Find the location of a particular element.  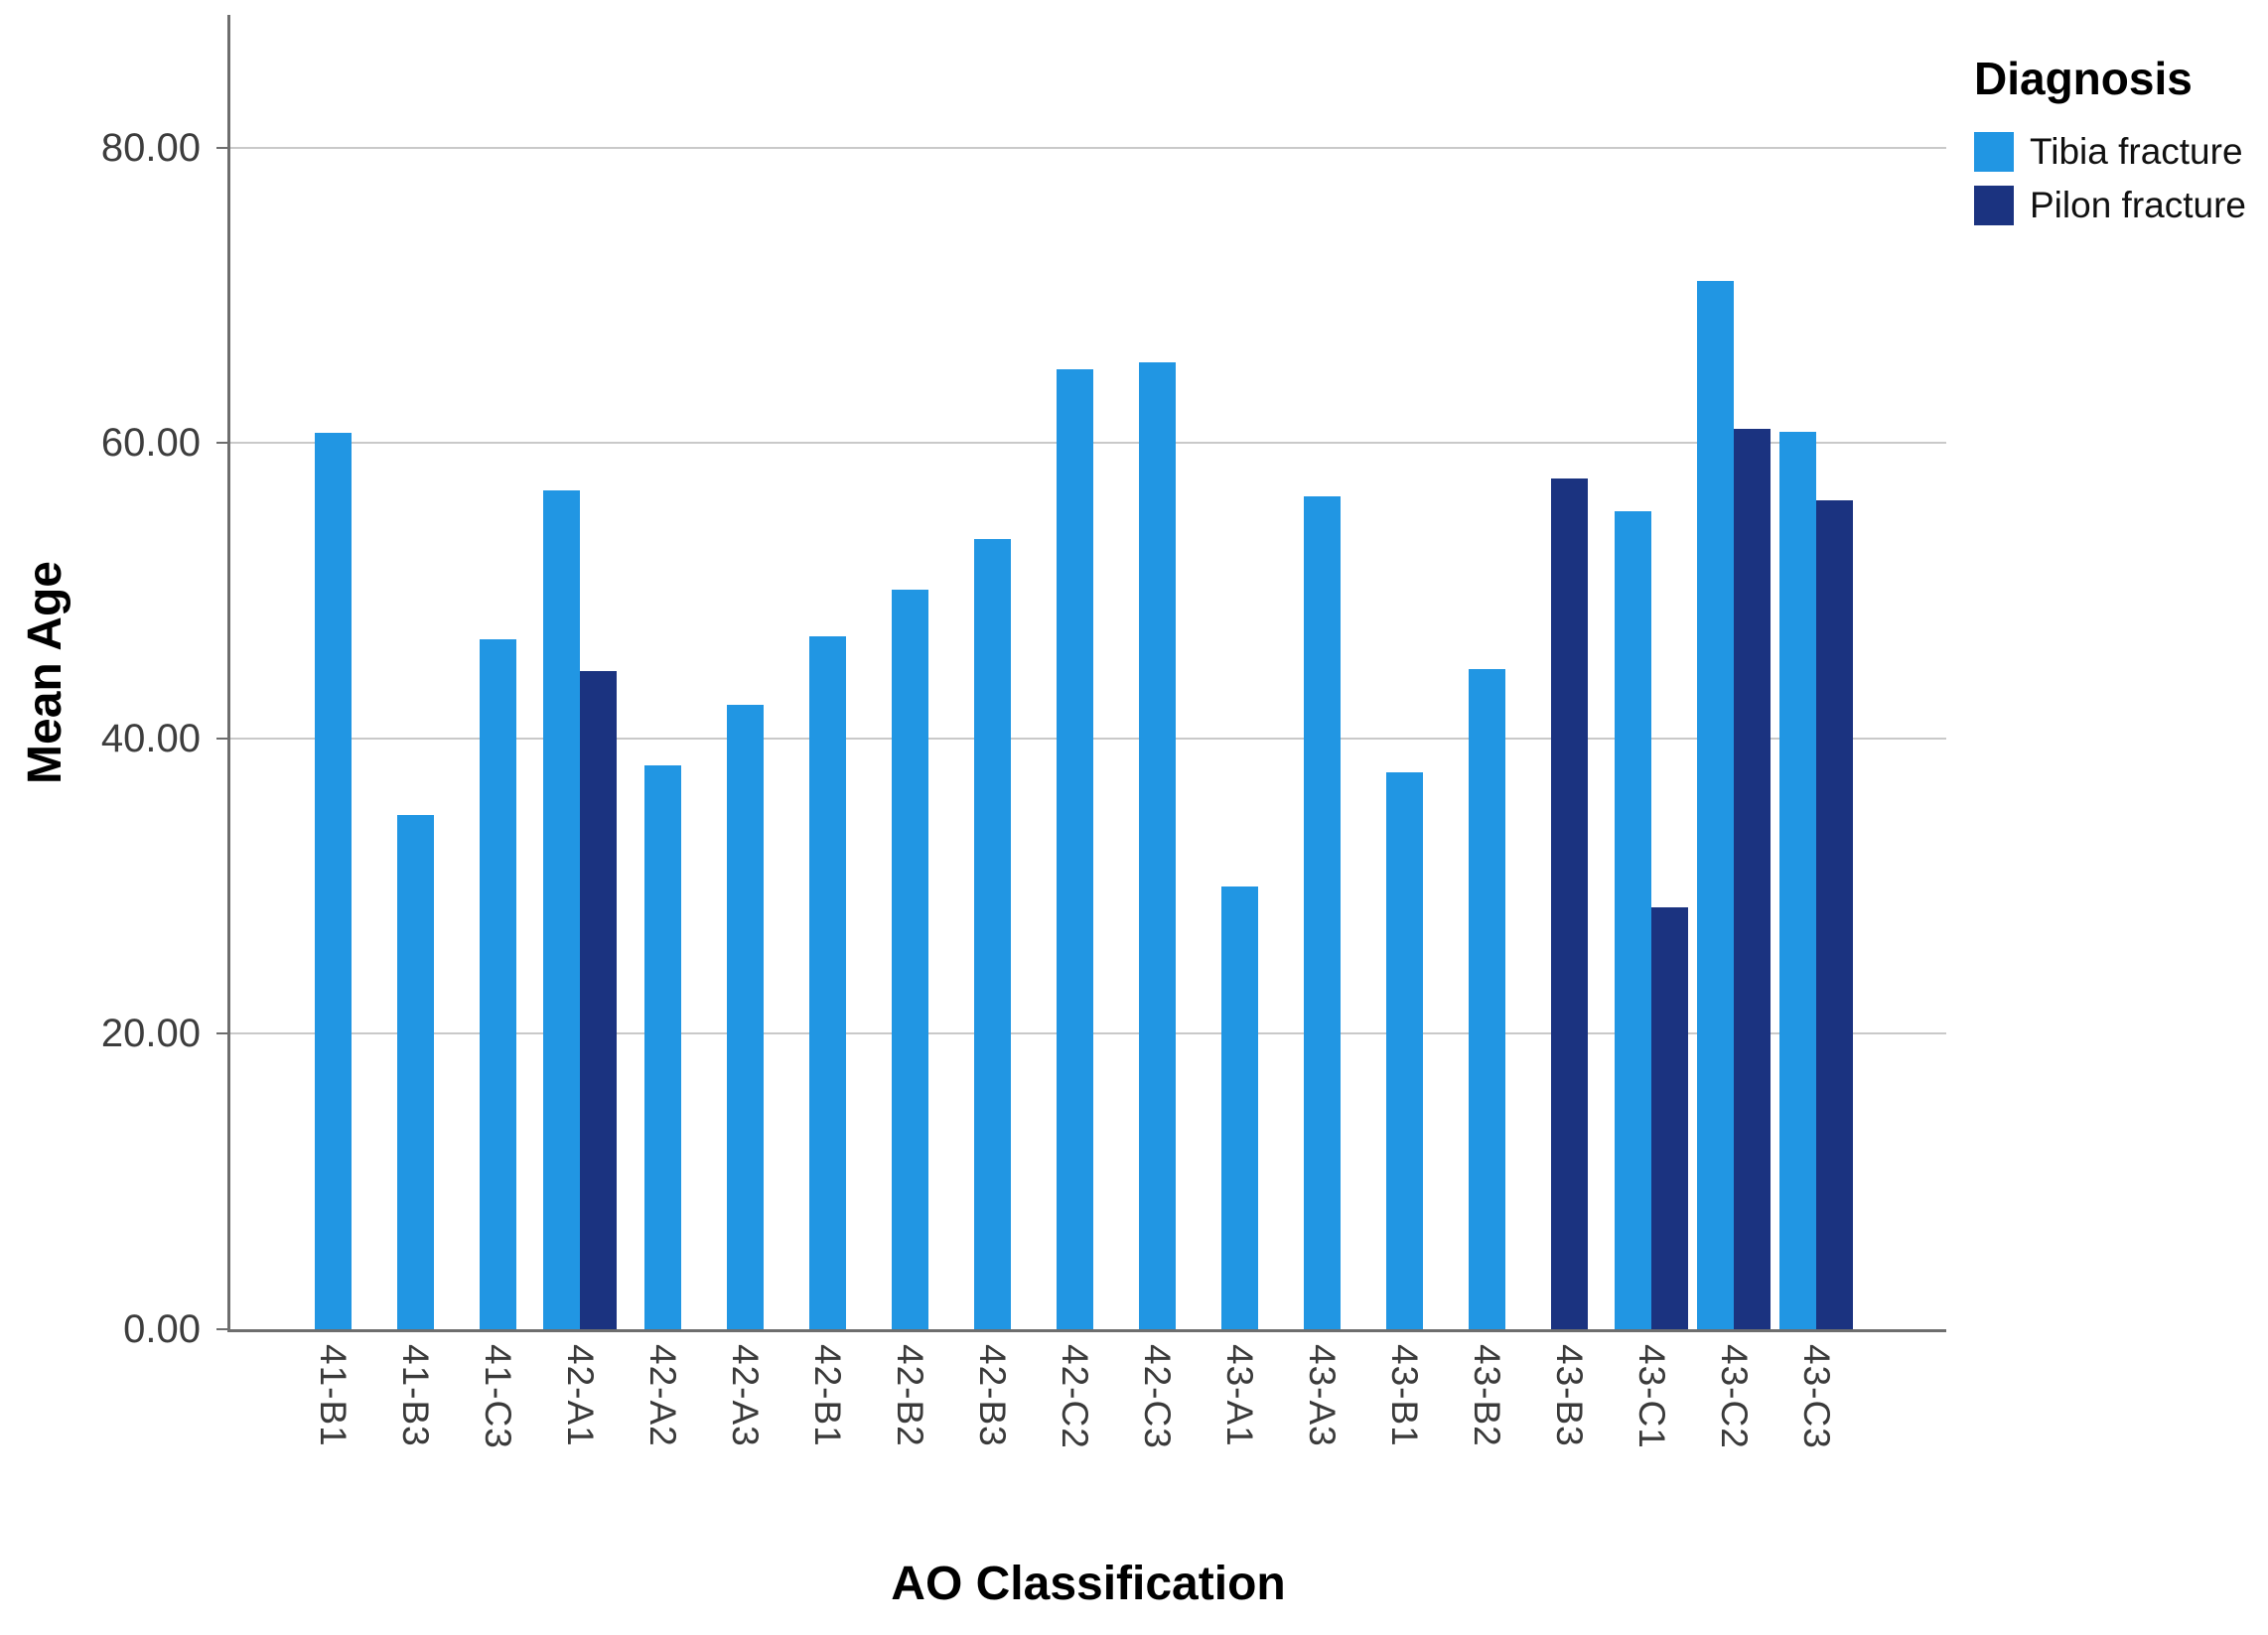

bar-43-C3-tibia is located at coordinates (1797, 880).